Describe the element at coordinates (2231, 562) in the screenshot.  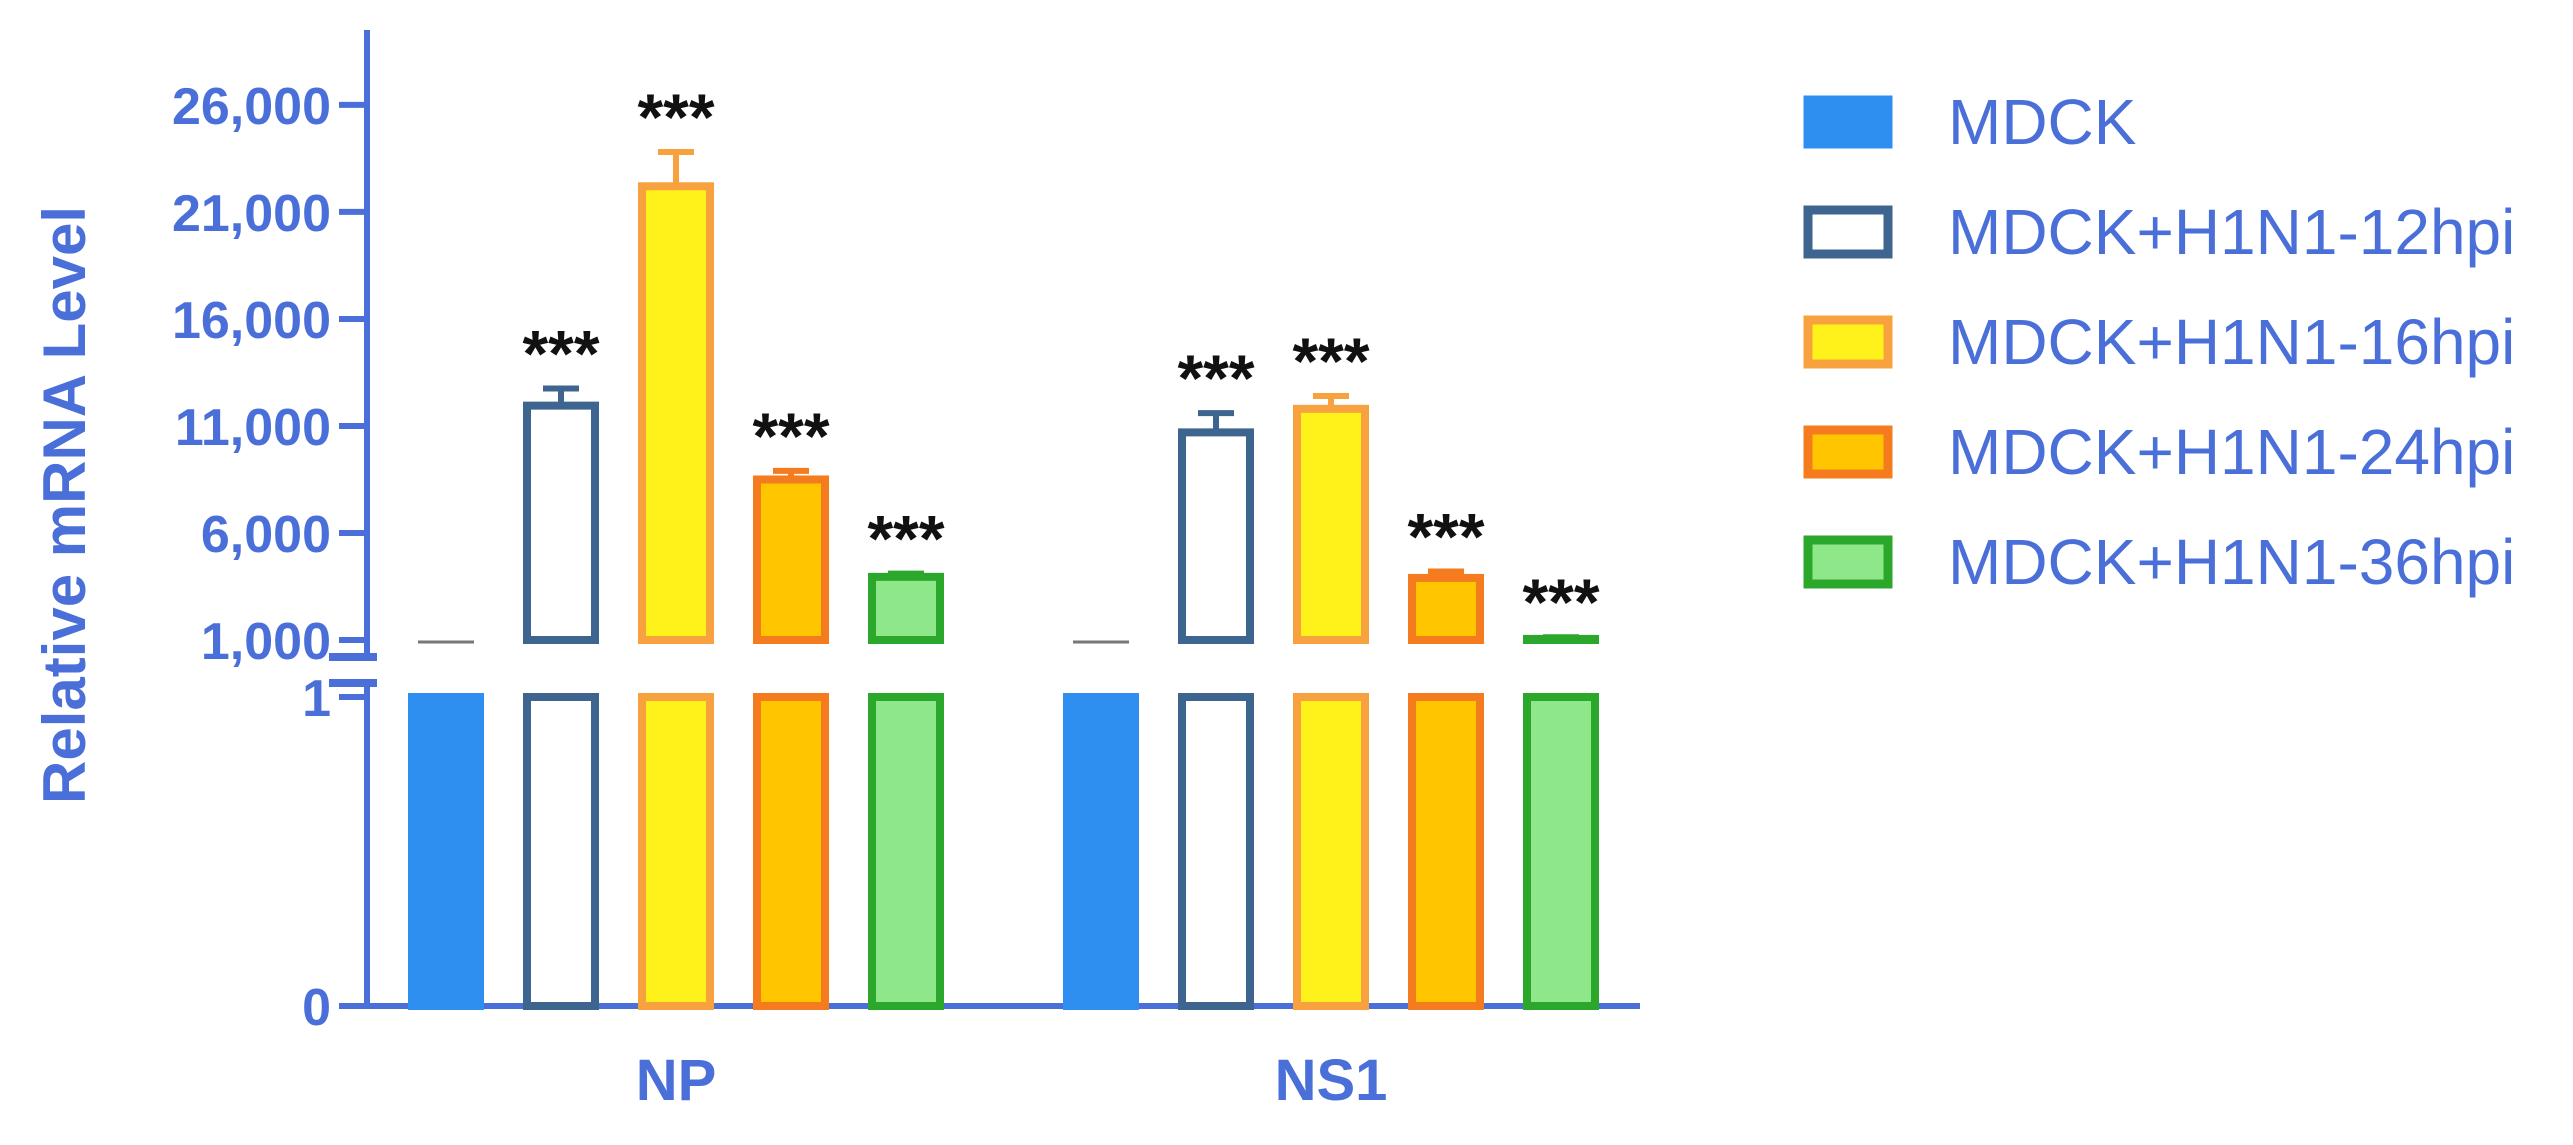
I see `legend-label: MDCK+H1N1-36hpi` at that location.